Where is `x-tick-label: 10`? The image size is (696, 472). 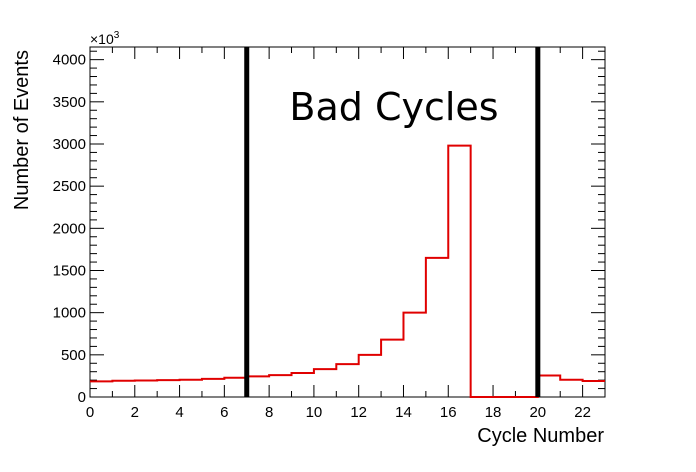 x-tick-label: 10 is located at coordinates (314, 412).